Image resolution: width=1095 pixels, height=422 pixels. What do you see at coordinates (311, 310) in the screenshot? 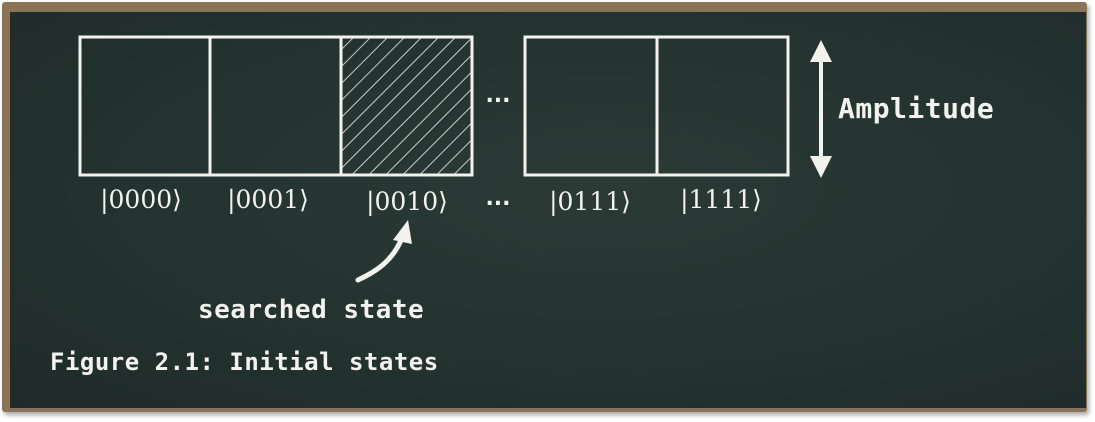
I see `searched-state-label: searched state` at bounding box center [311, 310].